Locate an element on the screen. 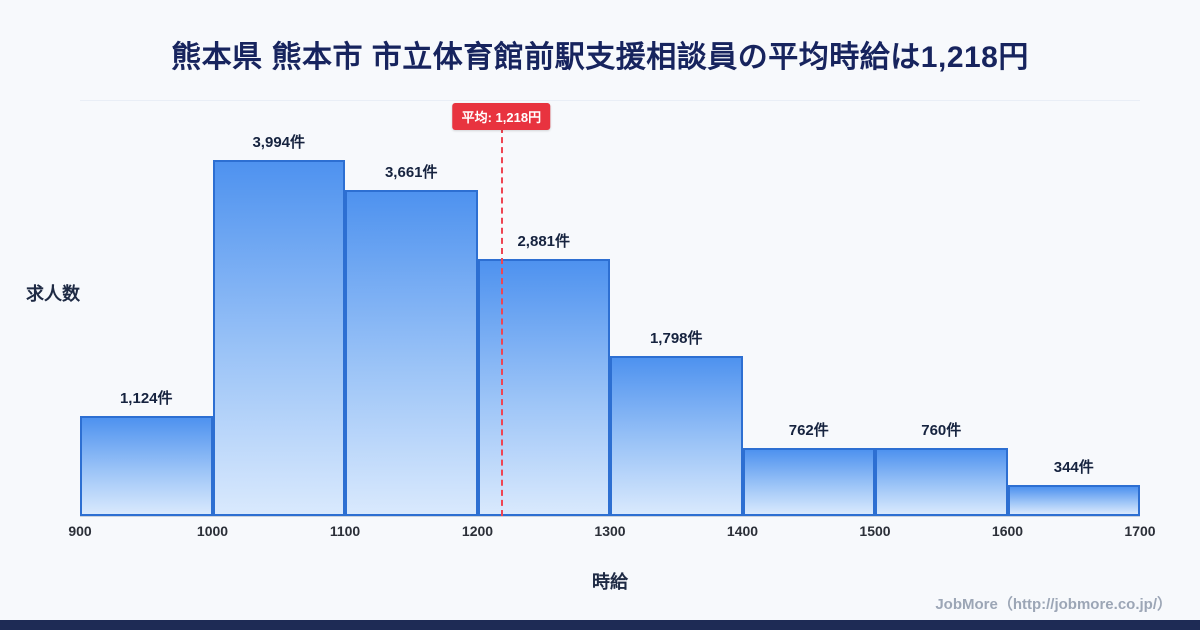  x-tick-label: 1700 is located at coordinates (1140, 531).